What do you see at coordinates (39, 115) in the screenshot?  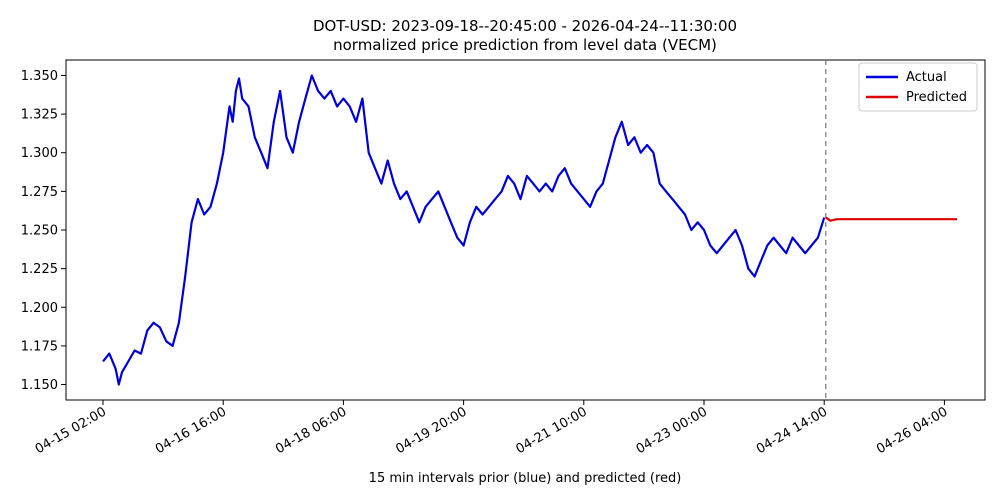 I see `y-tick-label: 1.325` at bounding box center [39, 115].